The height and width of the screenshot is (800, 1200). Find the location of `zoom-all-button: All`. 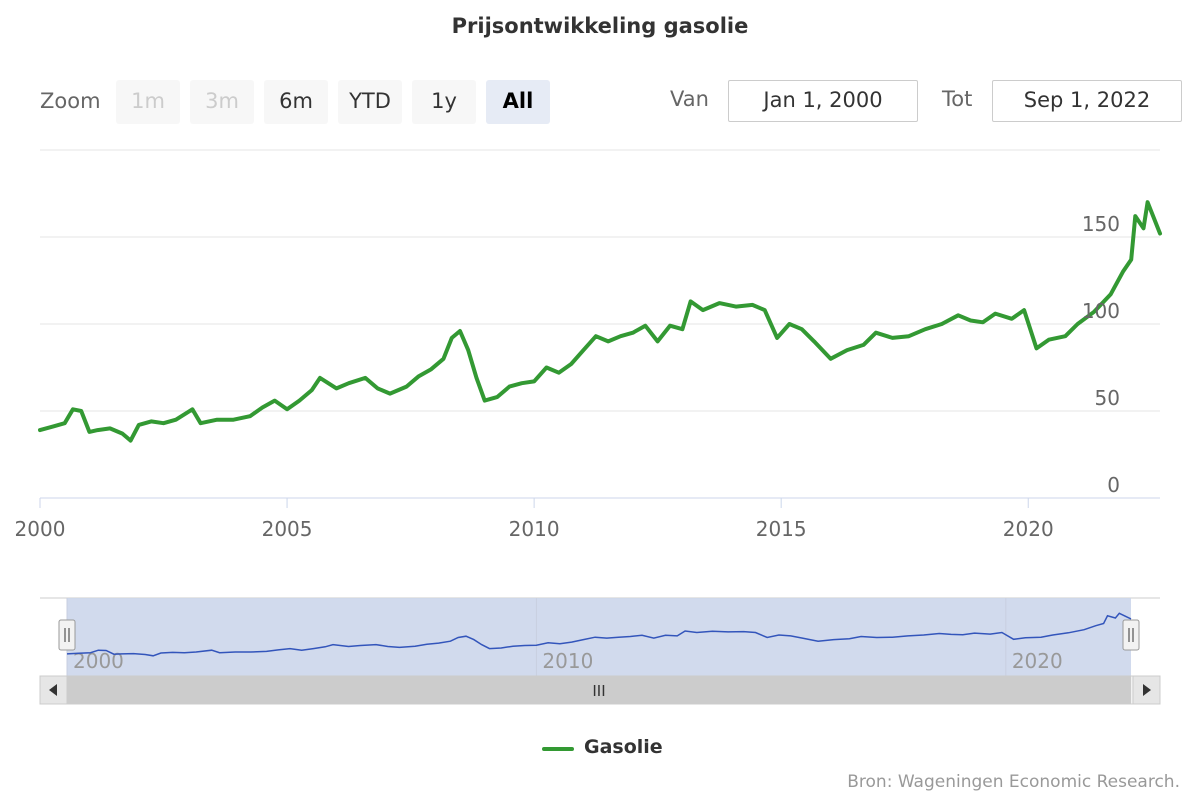

zoom-all-button: All is located at coordinates (518, 102).